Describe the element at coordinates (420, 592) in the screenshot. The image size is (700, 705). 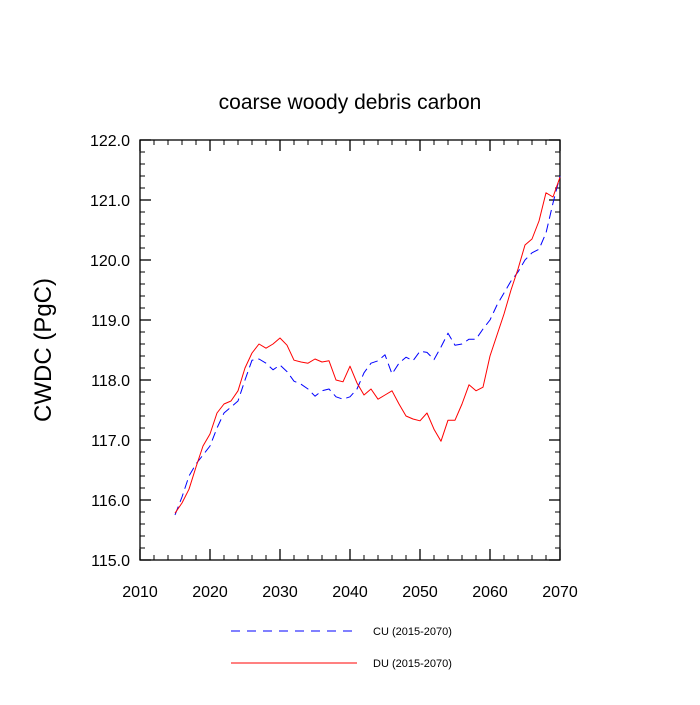
I see `x-tick-label: 2050` at that location.